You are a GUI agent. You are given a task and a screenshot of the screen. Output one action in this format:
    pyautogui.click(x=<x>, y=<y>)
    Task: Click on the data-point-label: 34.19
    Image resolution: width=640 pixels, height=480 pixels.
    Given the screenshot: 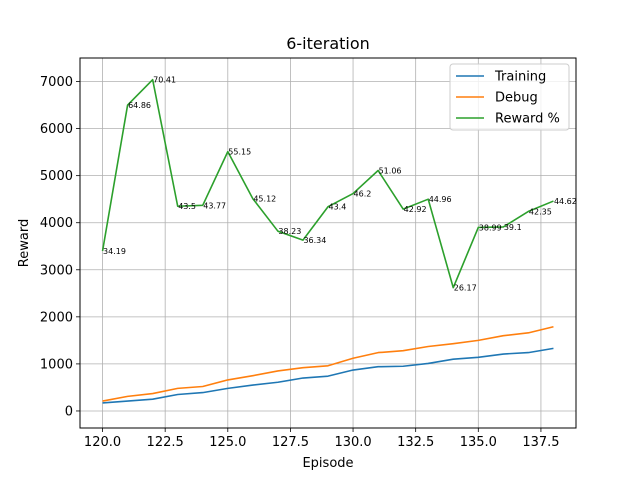 What is the action you would take?
    pyautogui.click(x=114, y=251)
    